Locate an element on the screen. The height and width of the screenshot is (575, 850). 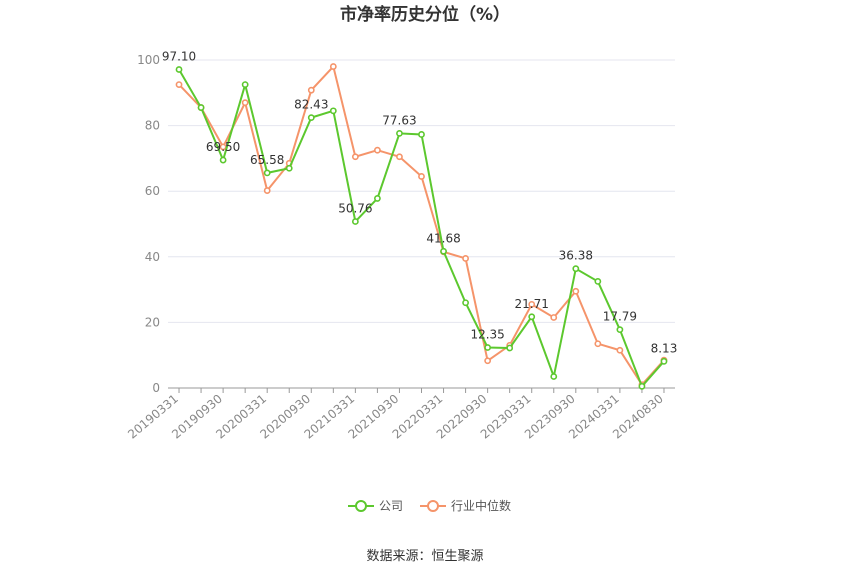
y-tick-label: 60 is located at coordinates (152, 191).